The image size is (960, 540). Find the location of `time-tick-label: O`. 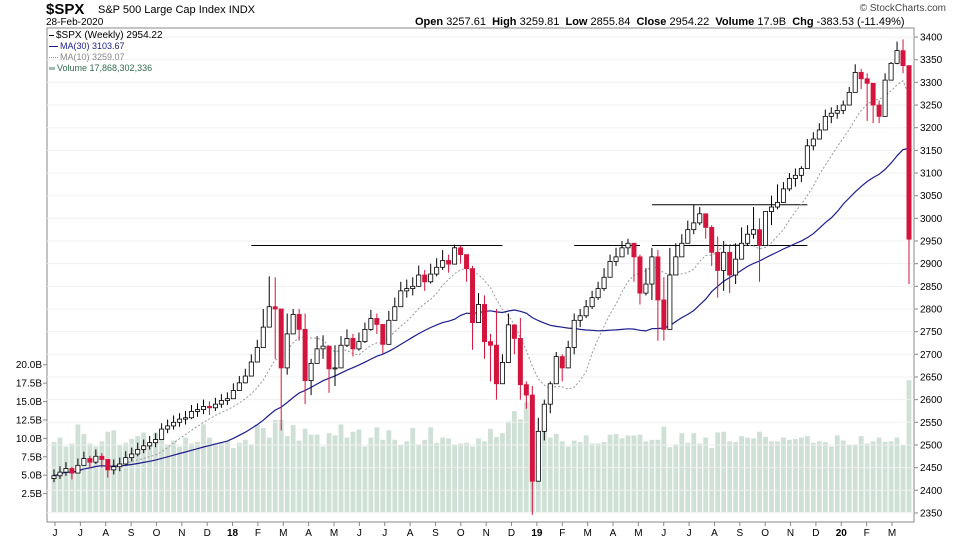

time-tick-label: O is located at coordinates (765, 533).